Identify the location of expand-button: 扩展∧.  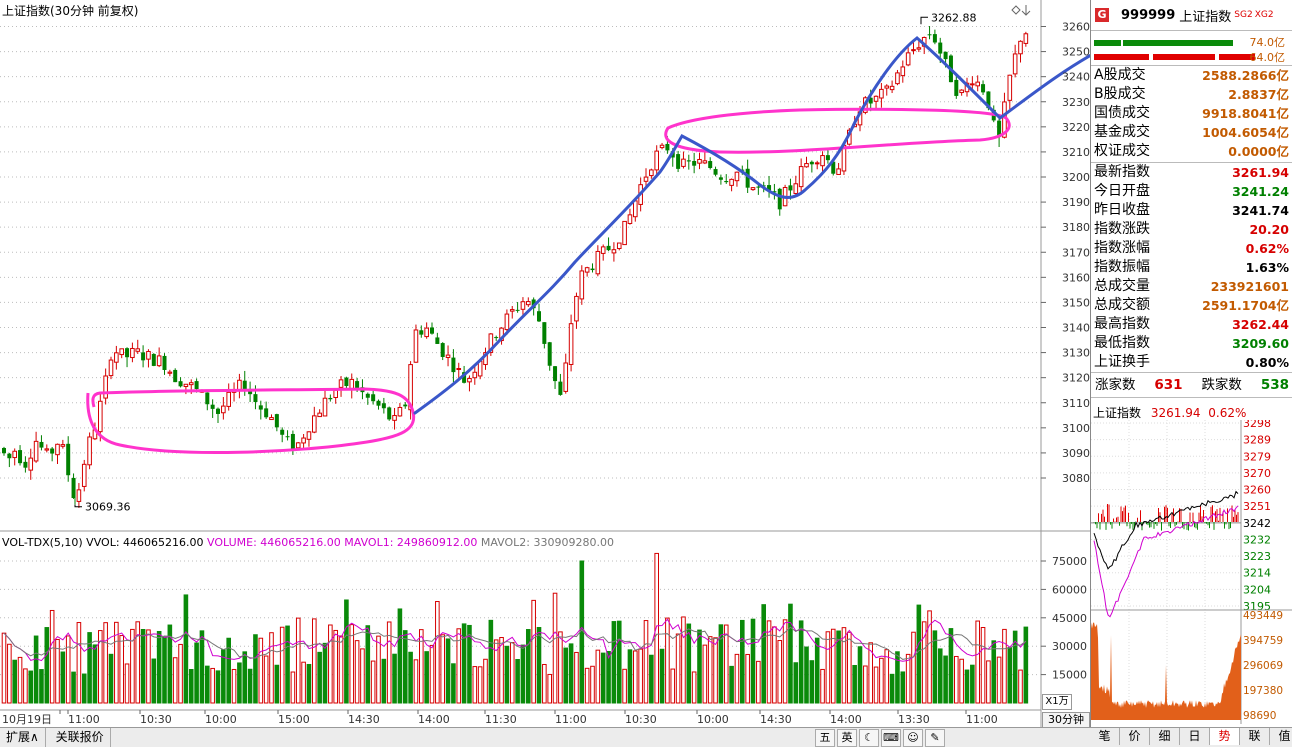
(23, 737).